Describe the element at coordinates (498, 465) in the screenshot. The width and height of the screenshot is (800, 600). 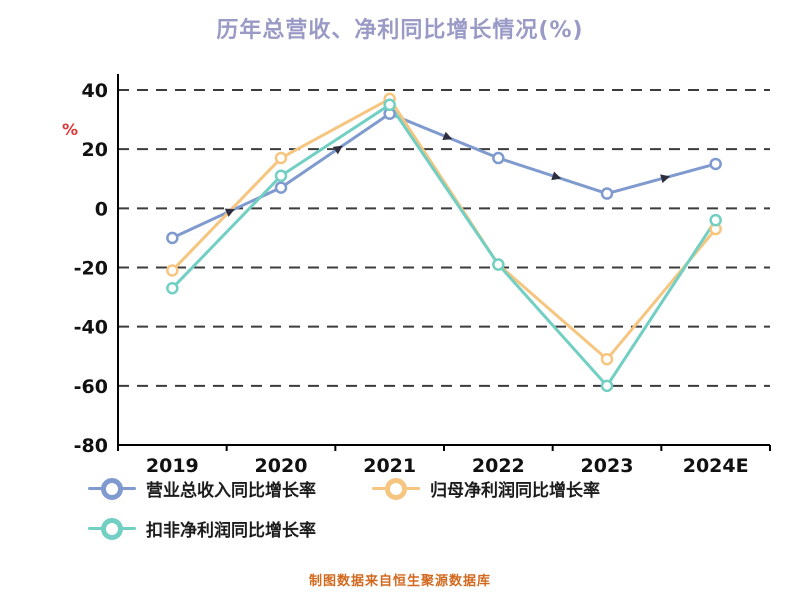
I see `x-tick-label: 2022` at that location.